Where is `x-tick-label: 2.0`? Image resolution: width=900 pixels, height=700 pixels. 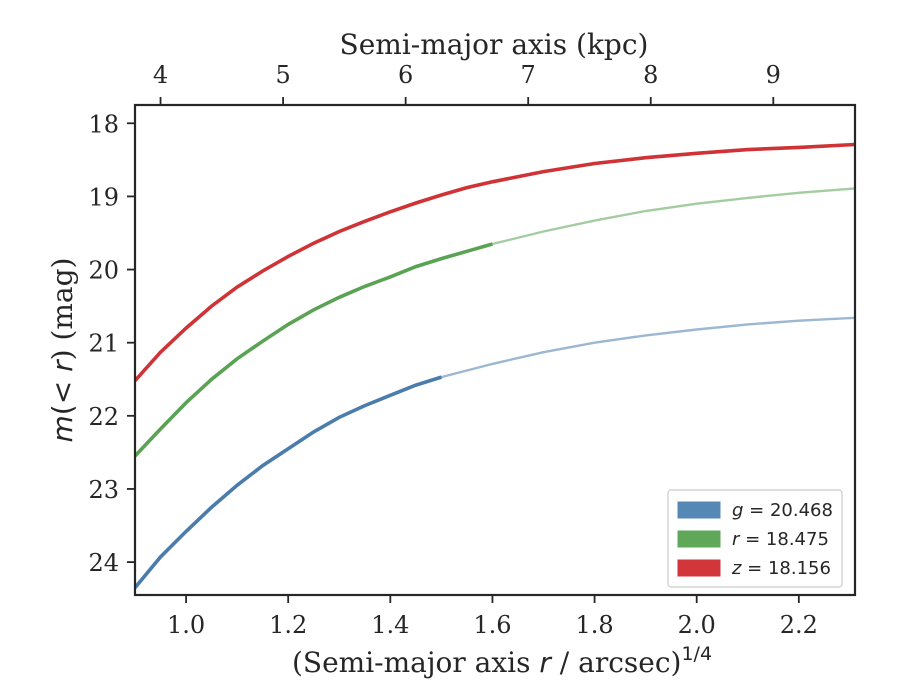
x-tick-label: 2.0 is located at coordinates (697, 625).